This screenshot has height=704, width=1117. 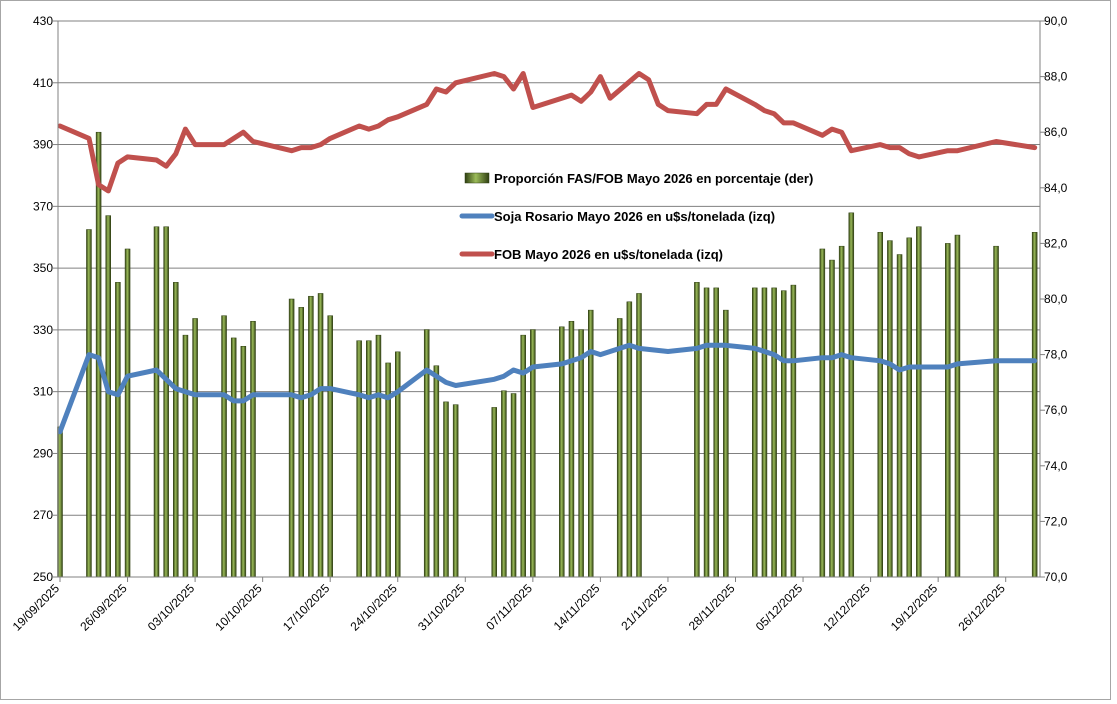 What do you see at coordinates (477, 178) in the screenshot?
I see `legend-bar-swatch` at bounding box center [477, 178].